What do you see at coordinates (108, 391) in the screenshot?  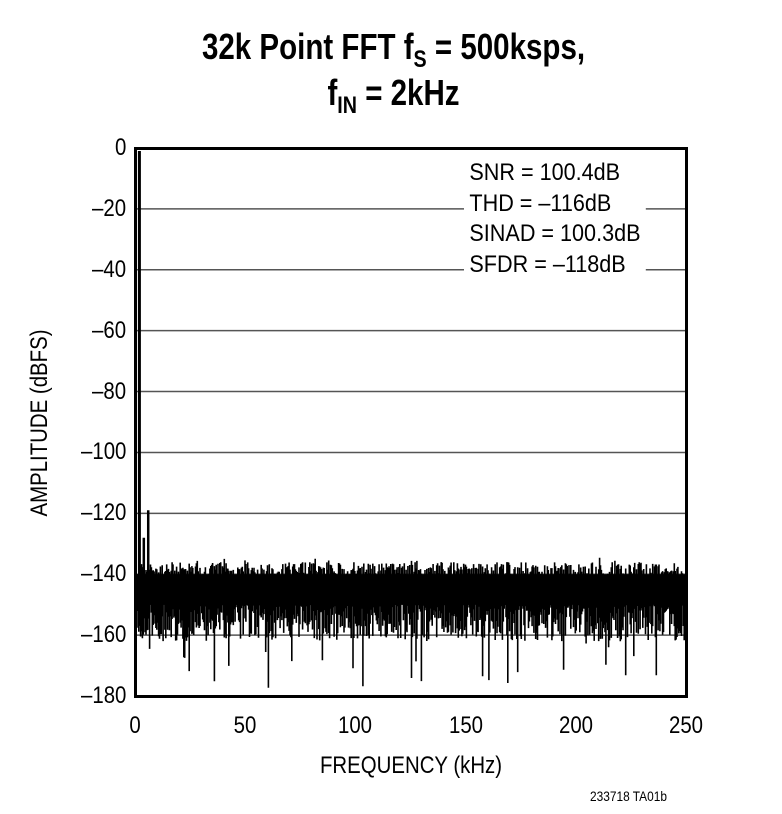 I see `y-tick-label: –80` at bounding box center [108, 391].